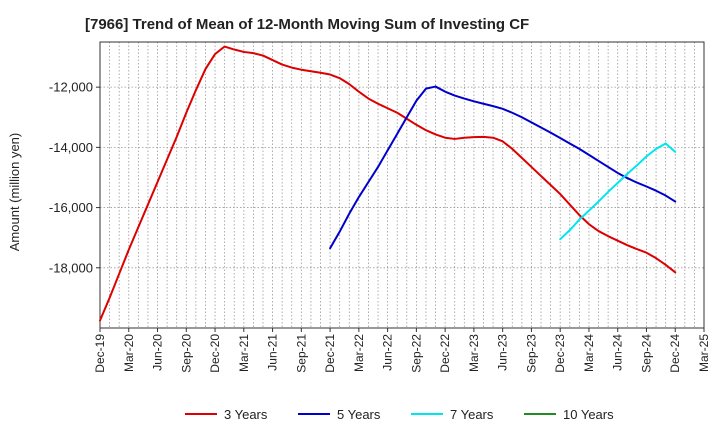  What do you see at coordinates (71, 207) in the screenshot?
I see `y-tick-label: -16,000` at bounding box center [71, 207].